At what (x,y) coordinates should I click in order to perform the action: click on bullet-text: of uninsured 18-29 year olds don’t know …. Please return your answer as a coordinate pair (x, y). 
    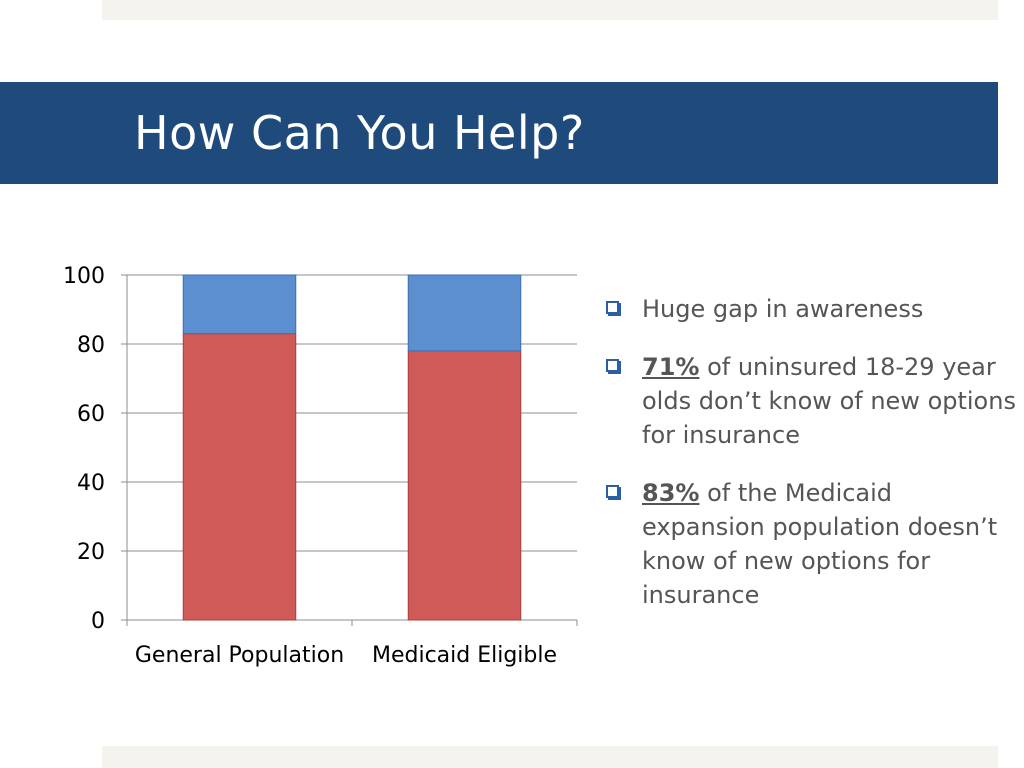
    Looking at the image, I should click on (829, 401).